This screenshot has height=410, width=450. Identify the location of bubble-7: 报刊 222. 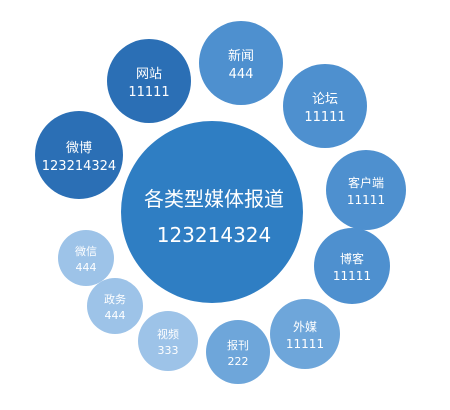
(238, 352).